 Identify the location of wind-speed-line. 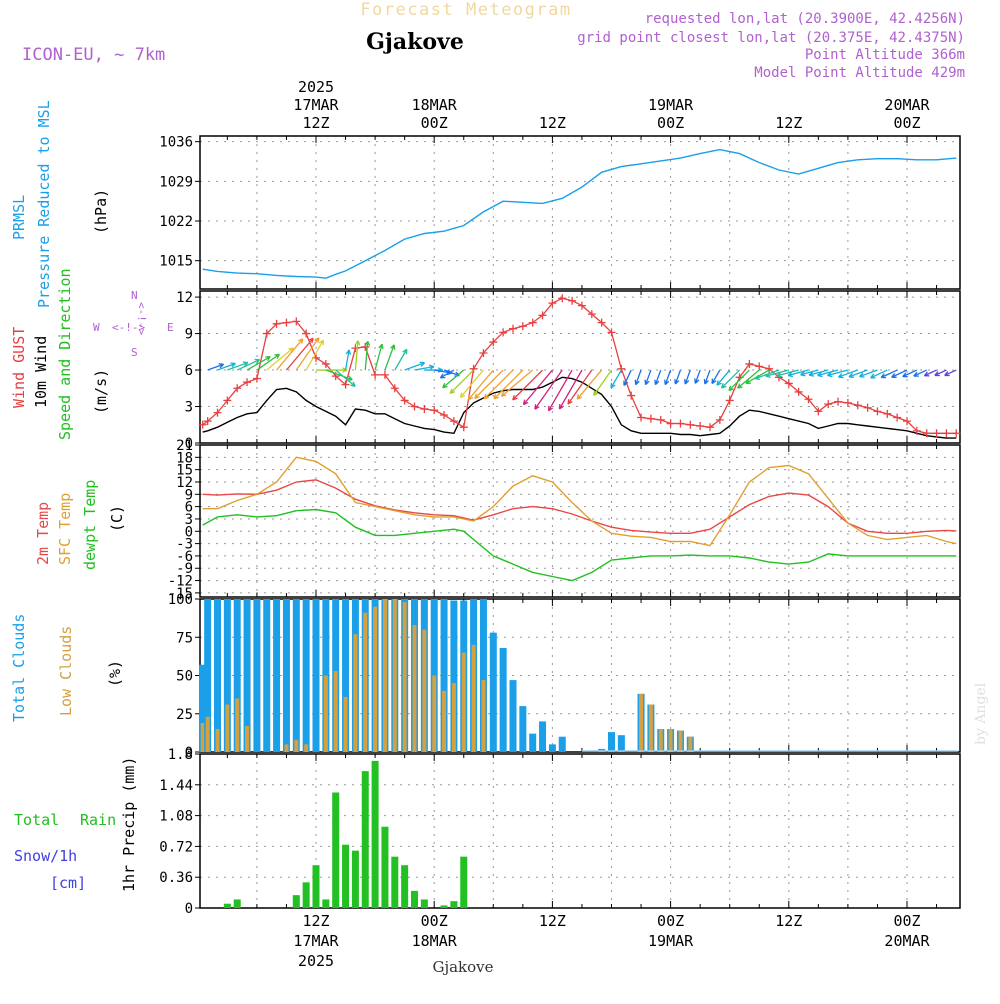
(579, 407).